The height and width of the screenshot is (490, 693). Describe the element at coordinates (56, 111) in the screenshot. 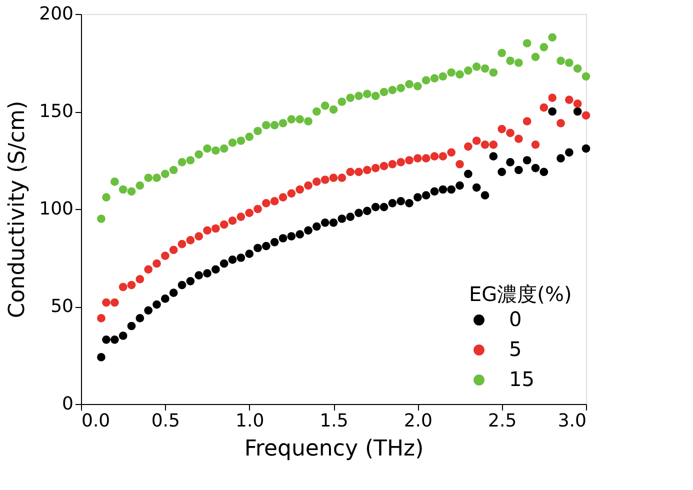

I see `y-tick-label: 150` at that location.